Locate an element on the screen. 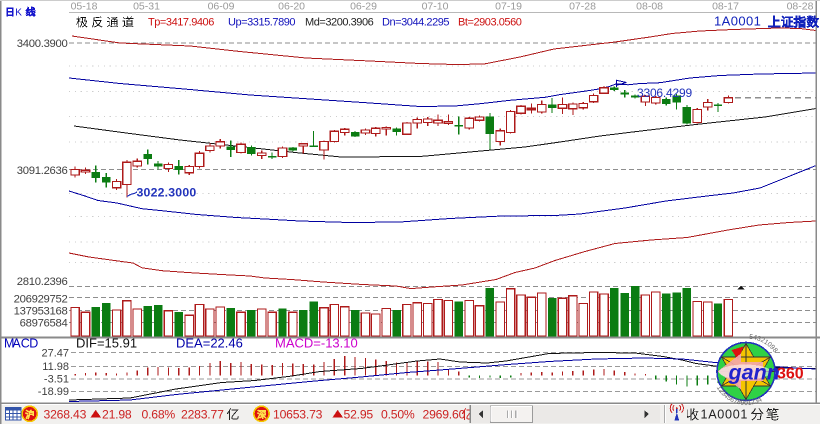  svg-text: 2810.2396 is located at coordinates (42, 282).